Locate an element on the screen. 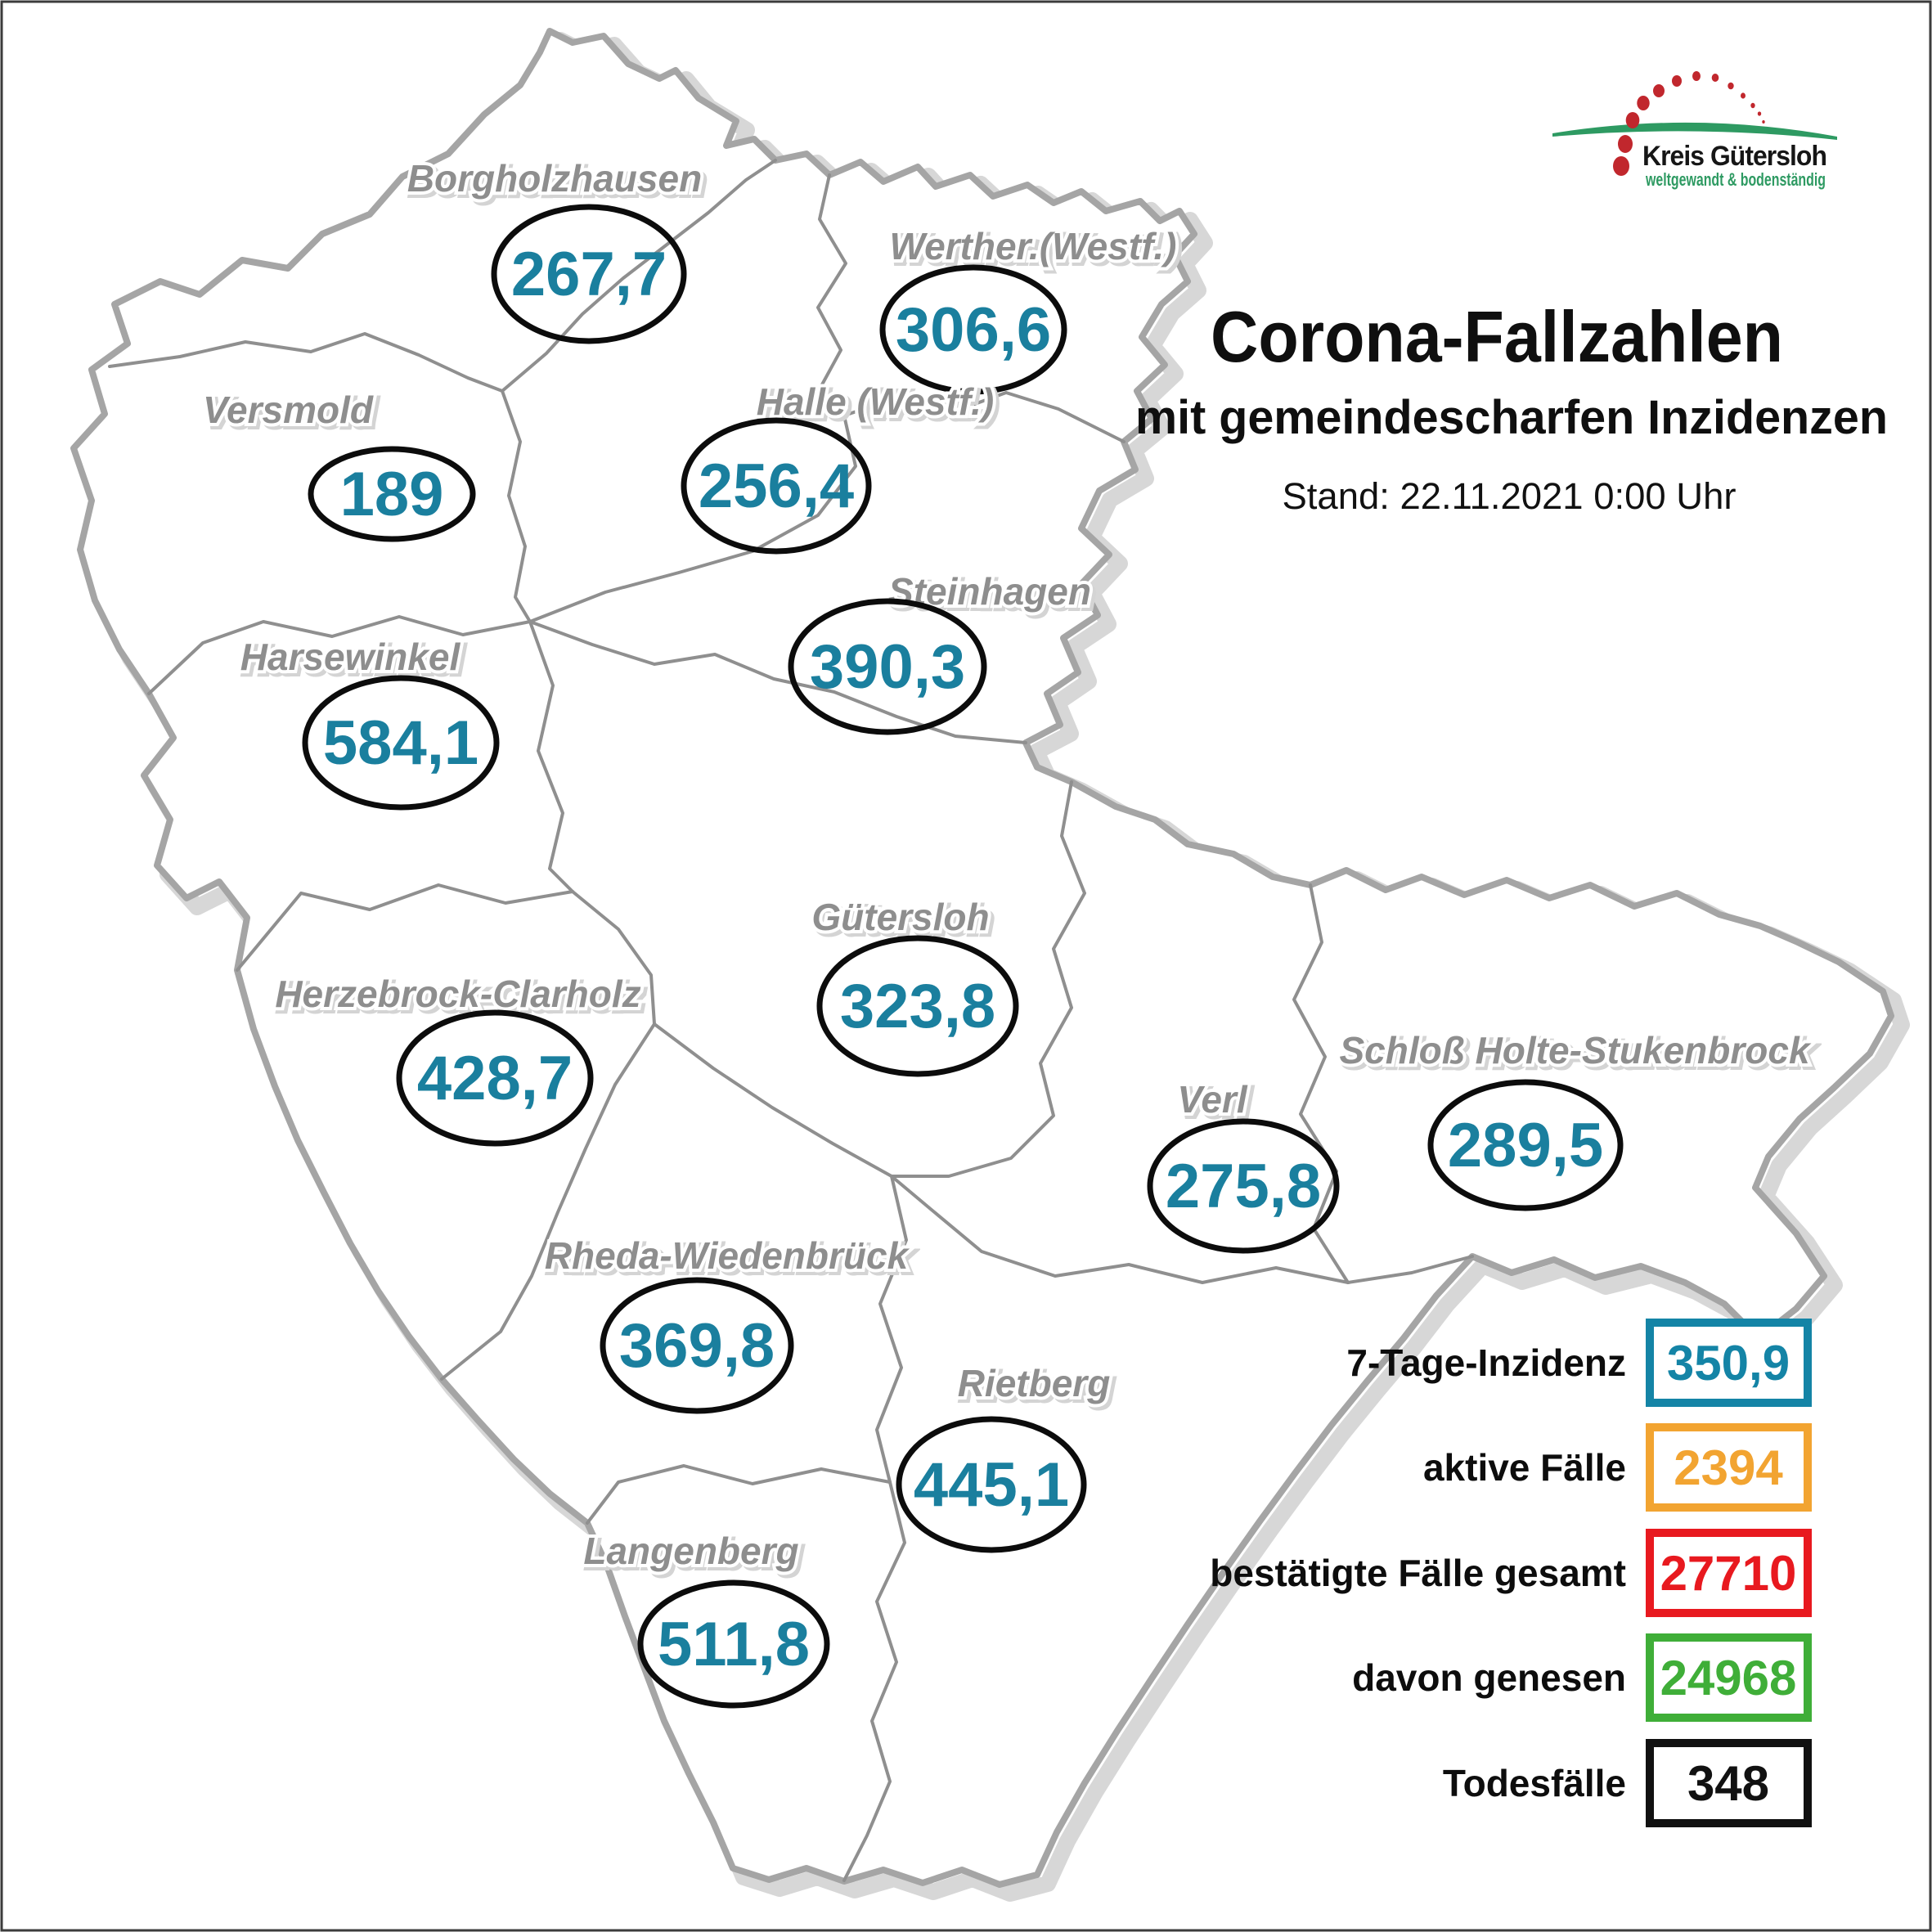 The width and height of the screenshot is (1932, 1932). logo-tagline: weltgewandt & bodenständig is located at coordinates (1735, 180).